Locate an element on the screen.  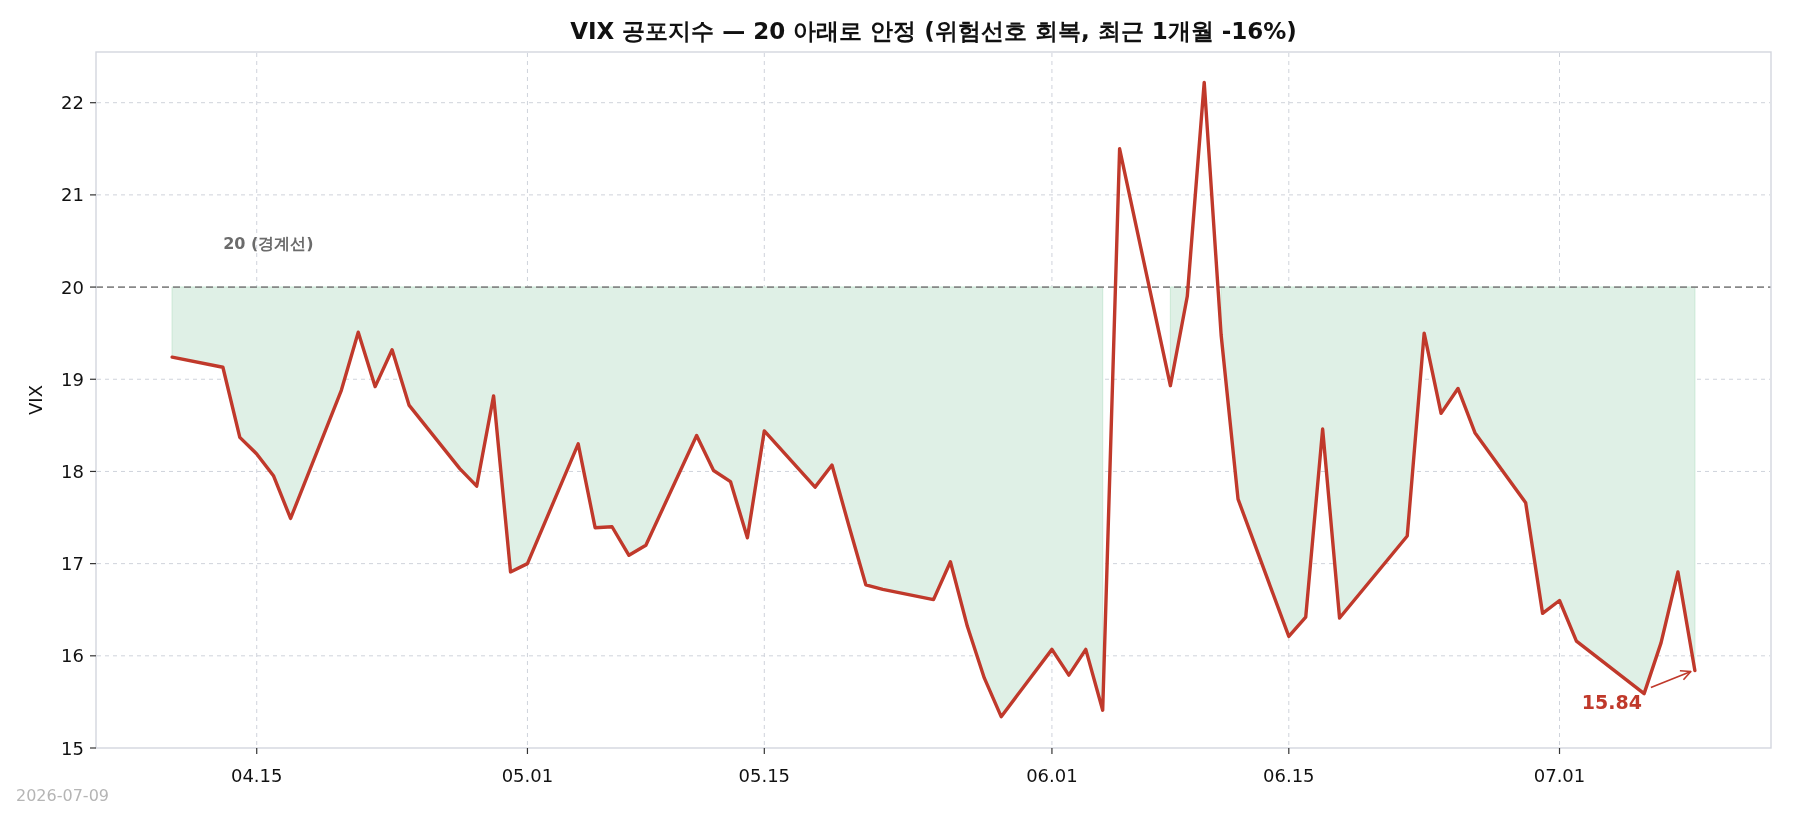
y-tick-label: 22 is located at coordinates (72, 103).